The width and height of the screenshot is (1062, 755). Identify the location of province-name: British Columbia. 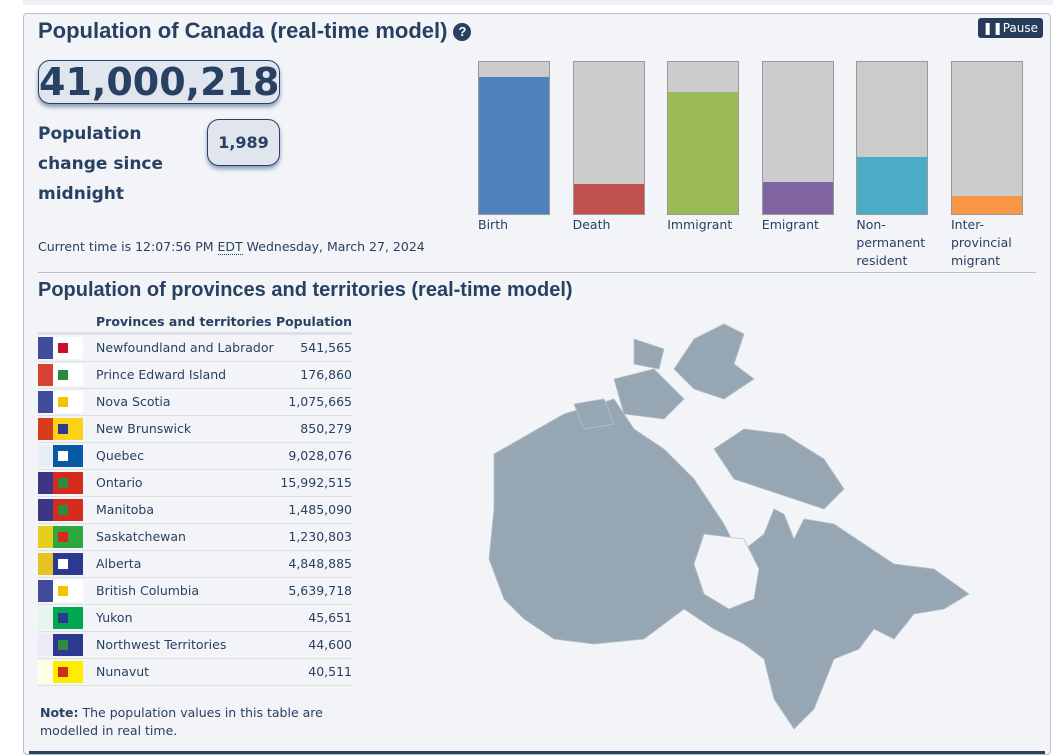
(186, 591).